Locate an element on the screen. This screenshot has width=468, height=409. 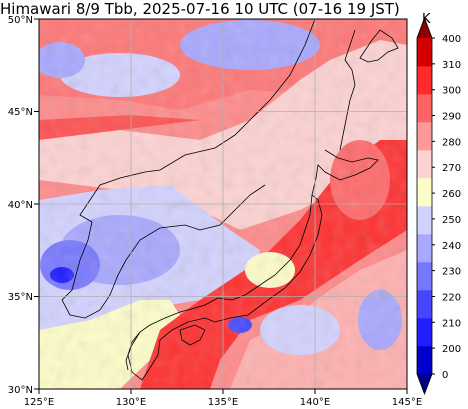
colorbar-tick-label: 260 is located at coordinates (451, 194).